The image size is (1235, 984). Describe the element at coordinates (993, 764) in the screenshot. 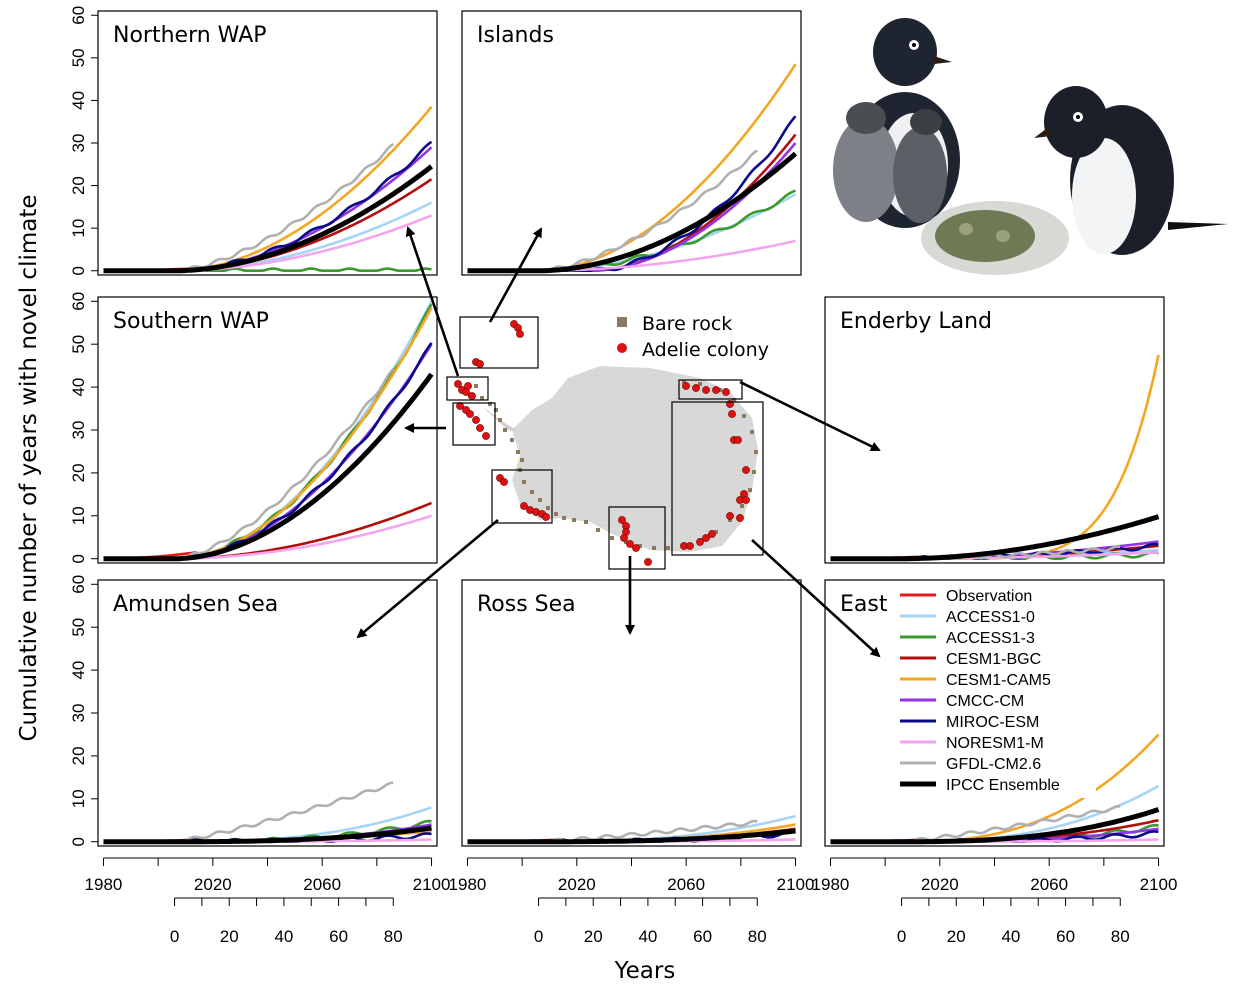

I see `legend-label: GFDL-CM2.6` at that location.